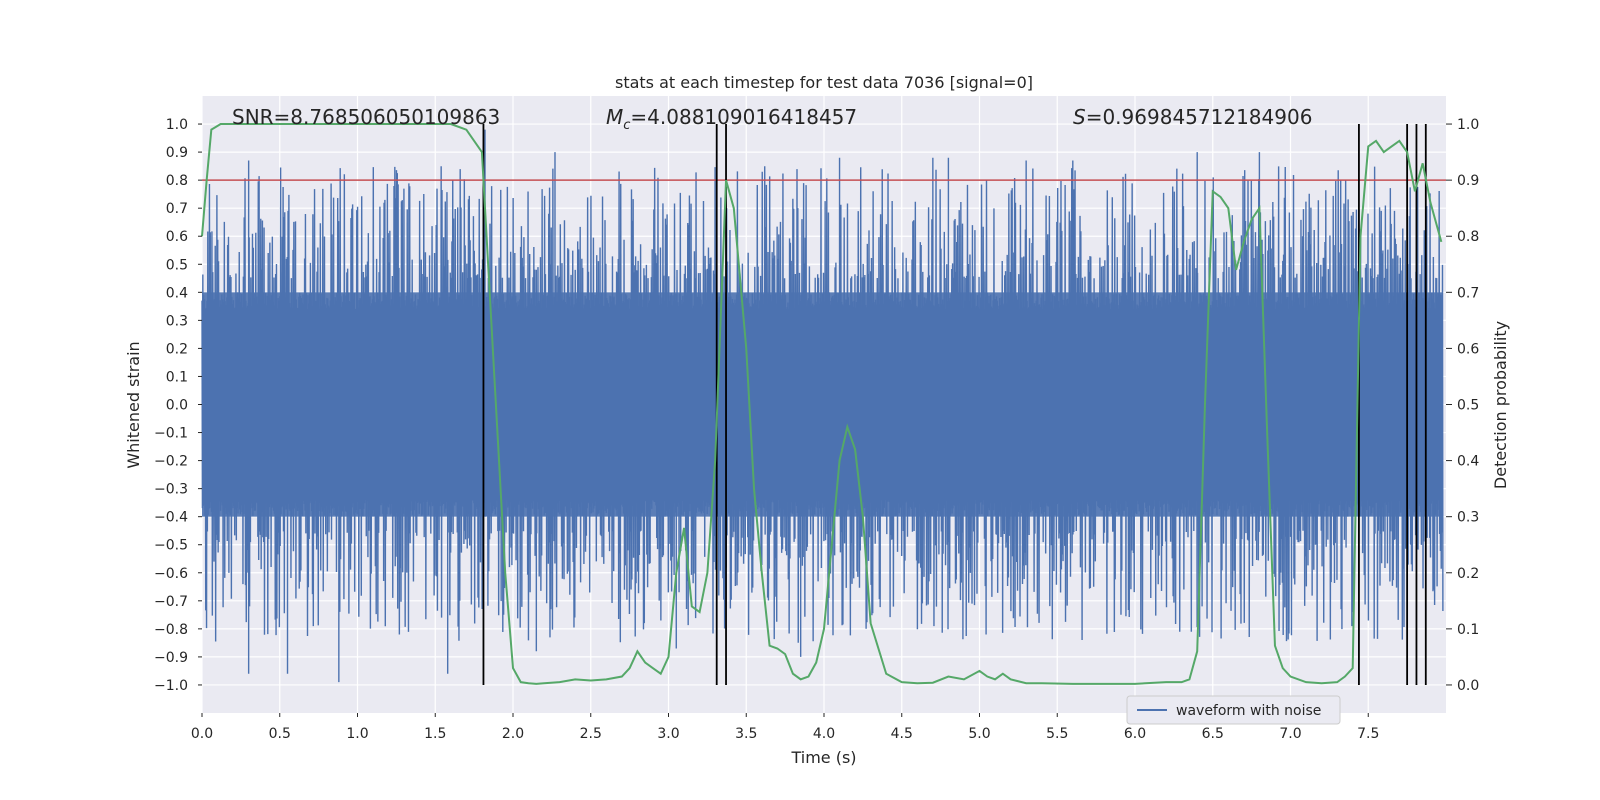  Describe the element at coordinates (177, 125) in the screenshot. I see `y-left-tick-label: 1.0` at that location.